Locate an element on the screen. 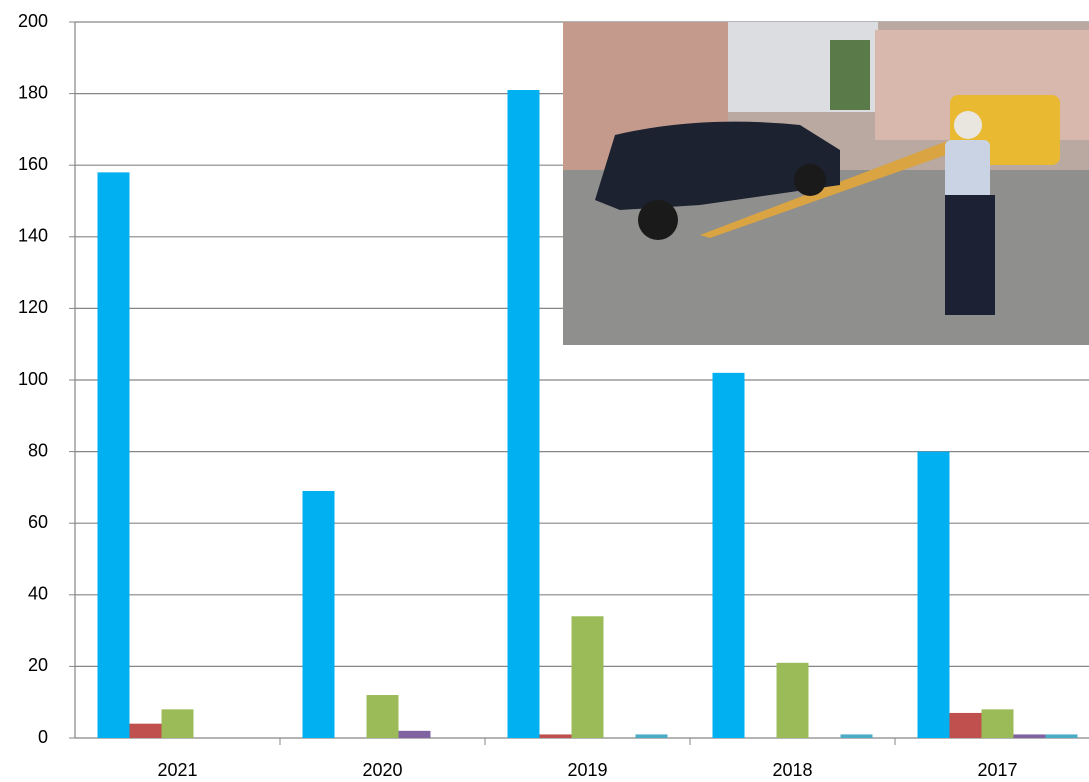  y-tick-label: 180 is located at coordinates (33, 92).